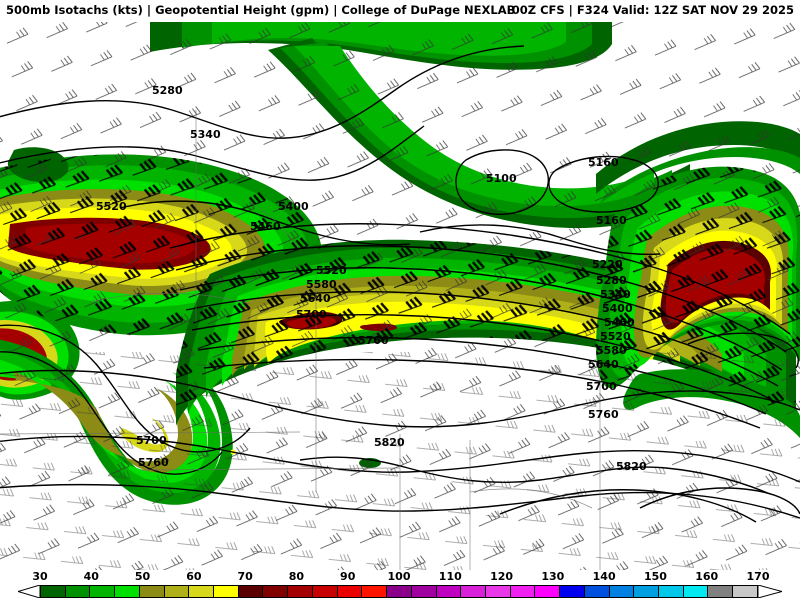 This screenshot has height=600, width=800. Describe the element at coordinates (348, 576) in the screenshot. I see `colorbar-tick: 90` at that location.